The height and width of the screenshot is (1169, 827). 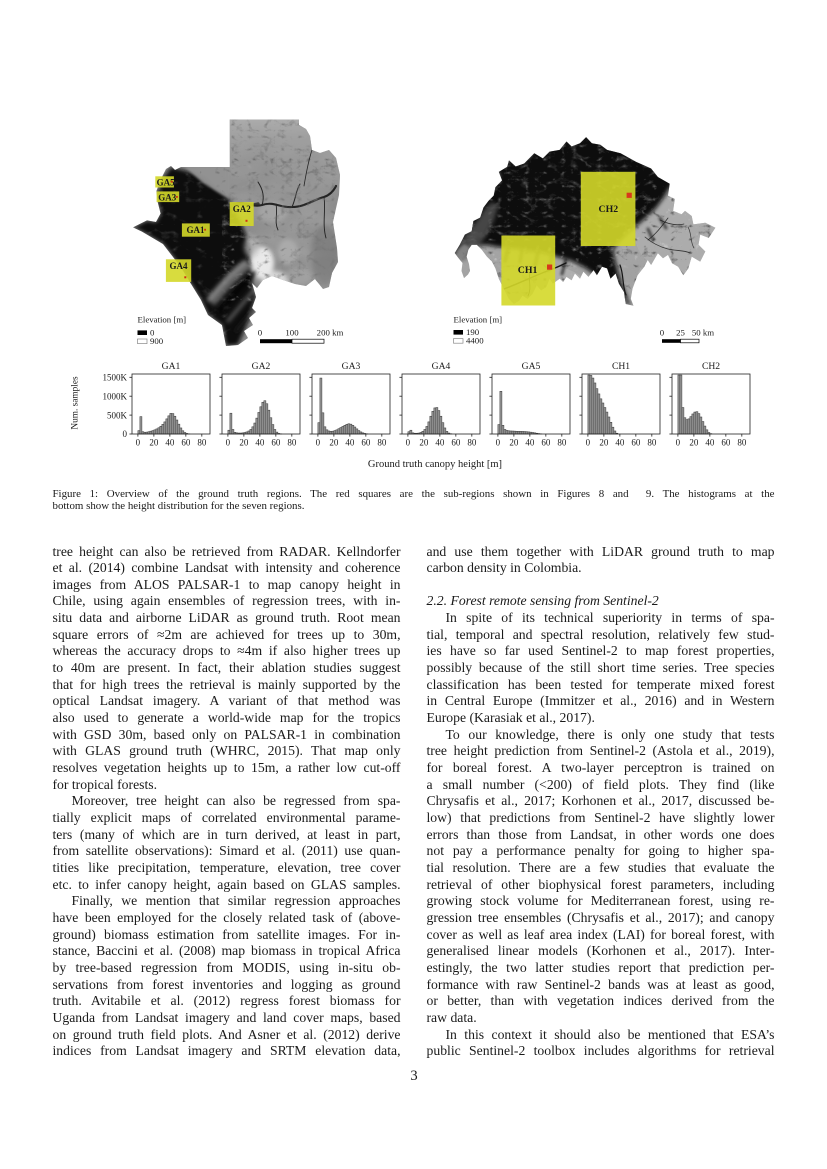 What do you see at coordinates (475, 341) in the screenshot?
I see `svg-text: 4400` at bounding box center [475, 341].